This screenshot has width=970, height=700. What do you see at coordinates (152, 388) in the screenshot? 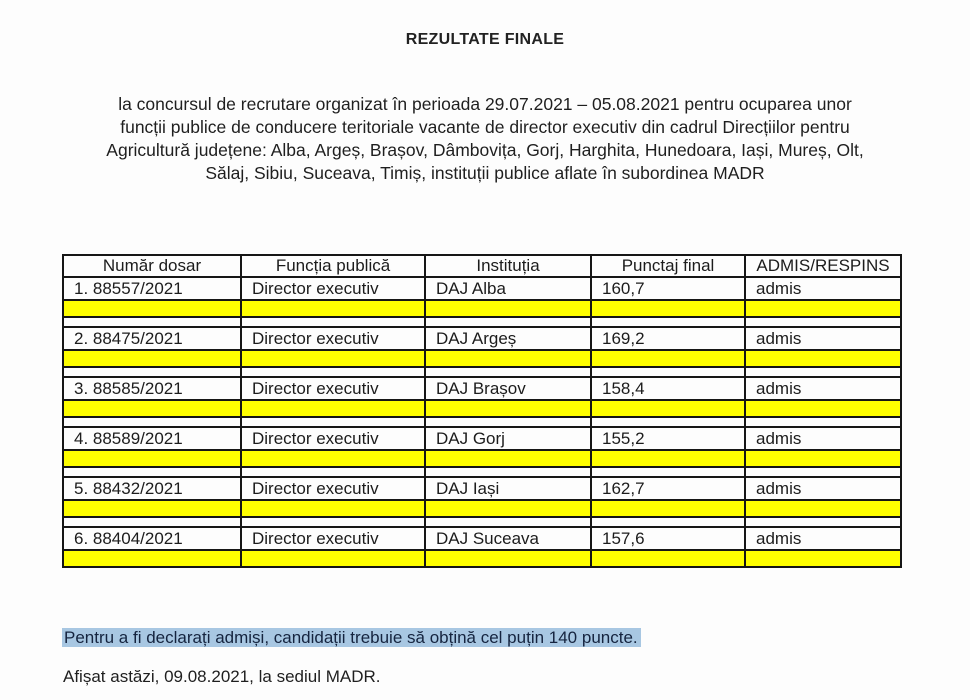
I see `dossier-number-cell: 3. 88585/2021` at bounding box center [152, 388].